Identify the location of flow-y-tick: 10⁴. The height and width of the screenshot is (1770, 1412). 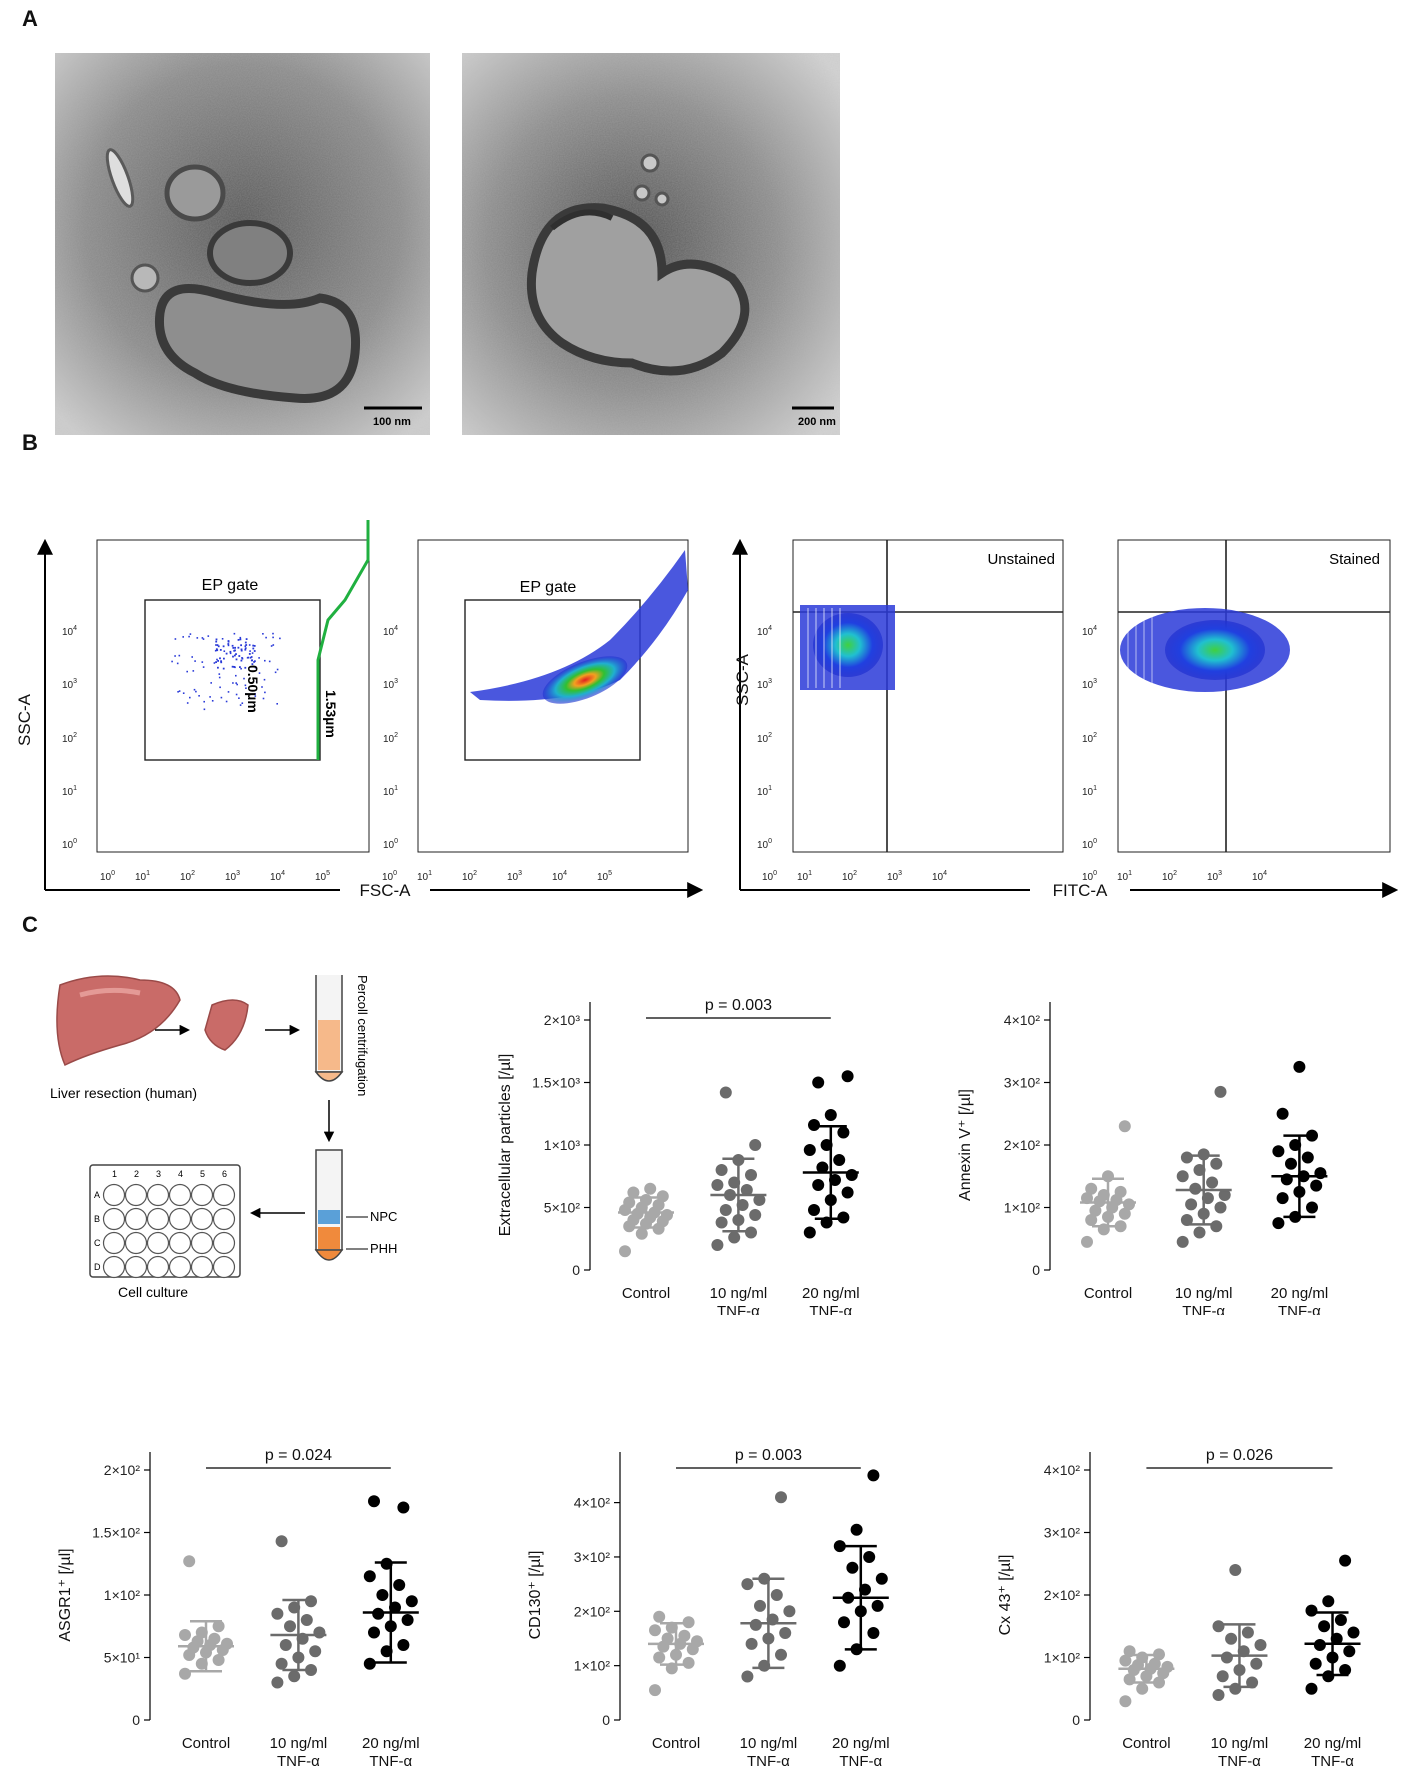
(390, 631).